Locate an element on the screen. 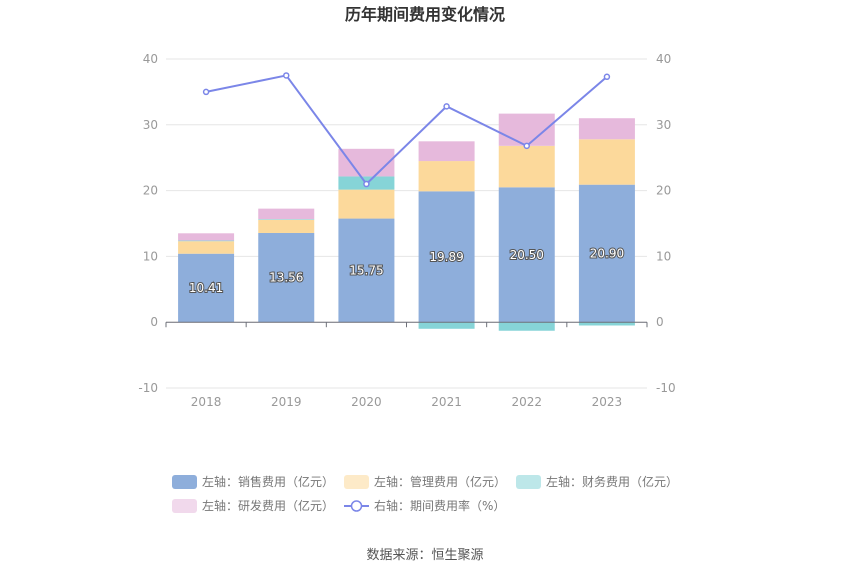  legend-label: 左轴：研发费用（亿元） is located at coordinates (268, 505).